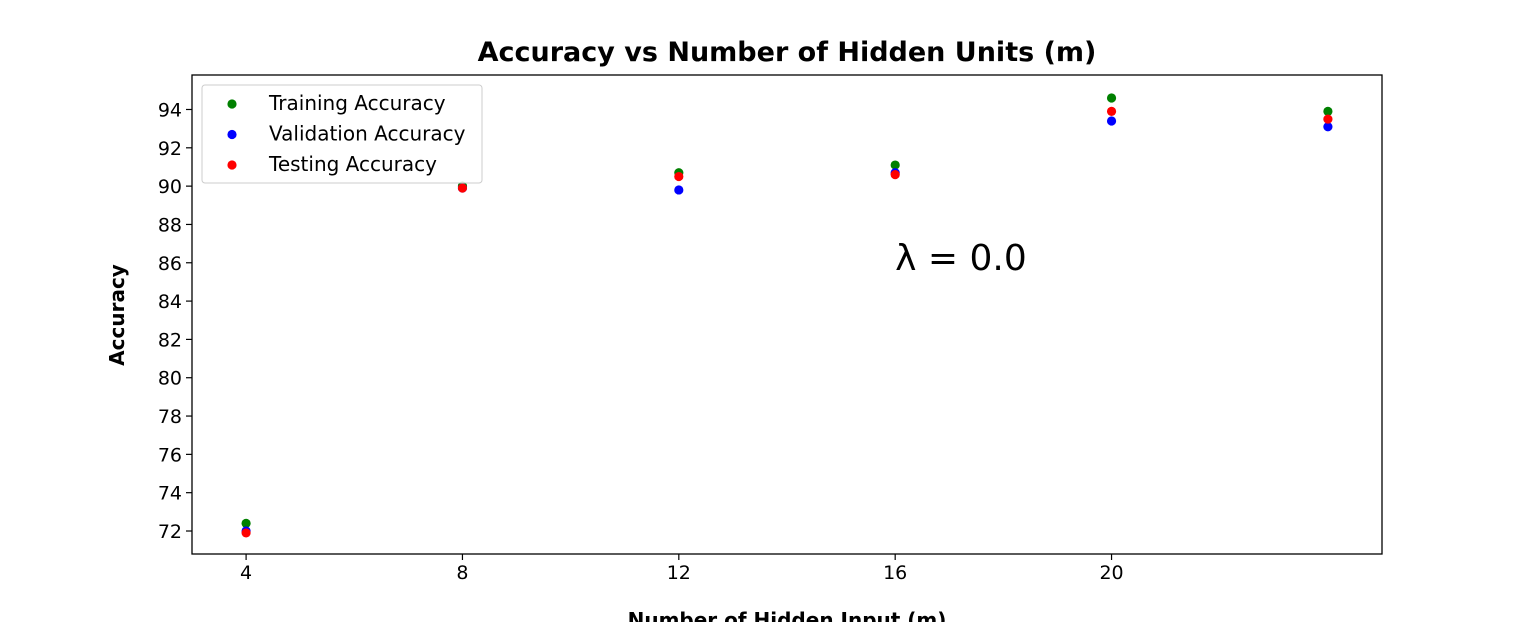 This screenshot has height=622, width=1536. I want to click on y-tick-label: 76, so click(170, 455).